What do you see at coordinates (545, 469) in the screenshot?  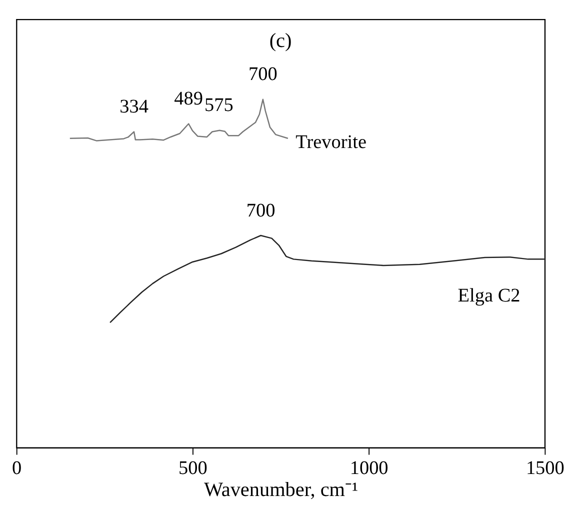 I see `x-tick-label: 1500` at bounding box center [545, 469].